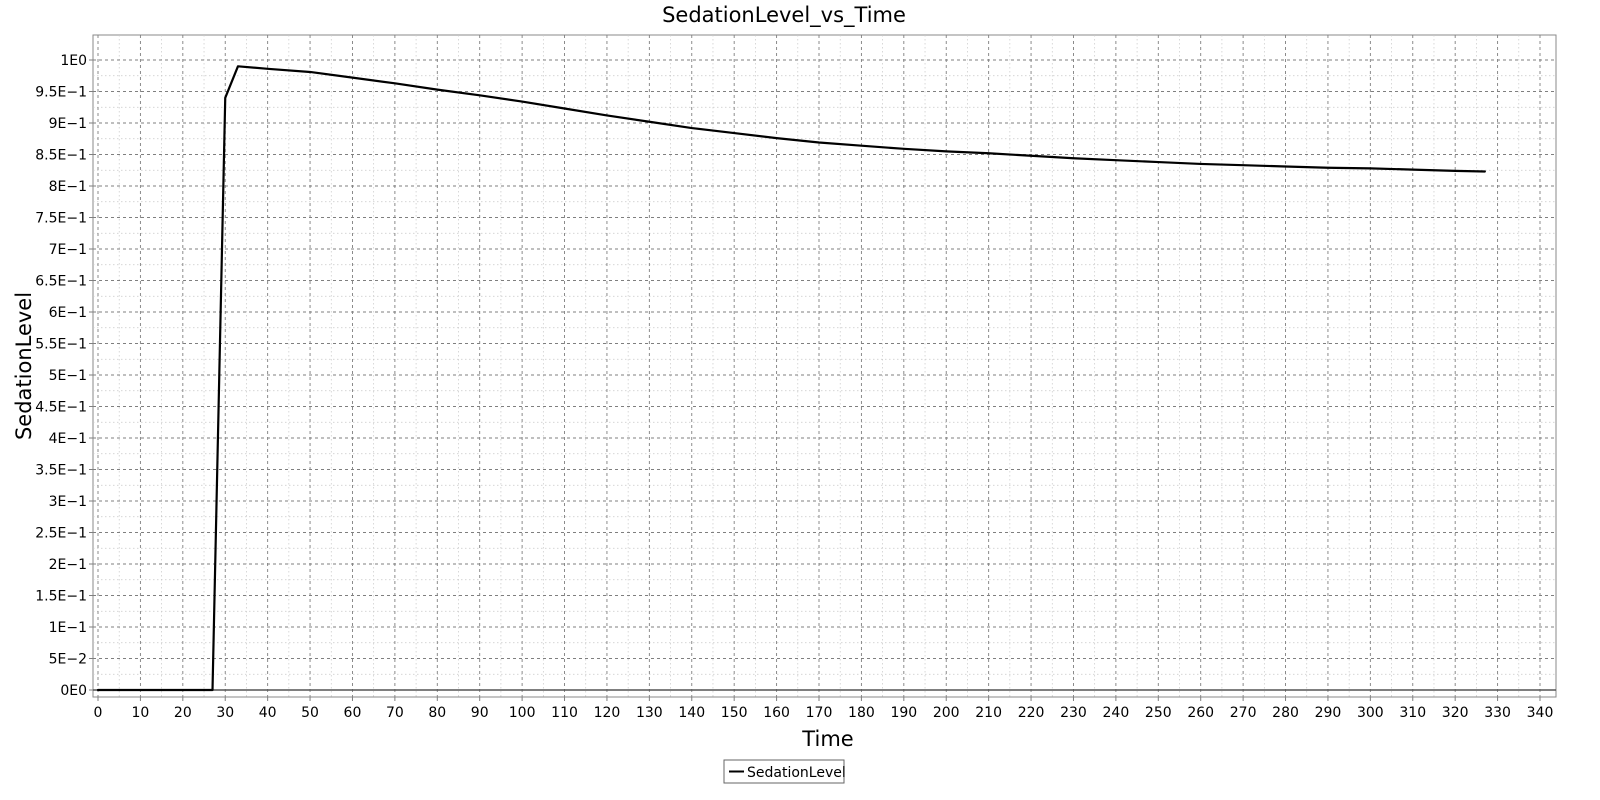  Describe the element at coordinates (61, 534) in the screenshot. I see `y-tick-label: 2.5E−1` at that location.